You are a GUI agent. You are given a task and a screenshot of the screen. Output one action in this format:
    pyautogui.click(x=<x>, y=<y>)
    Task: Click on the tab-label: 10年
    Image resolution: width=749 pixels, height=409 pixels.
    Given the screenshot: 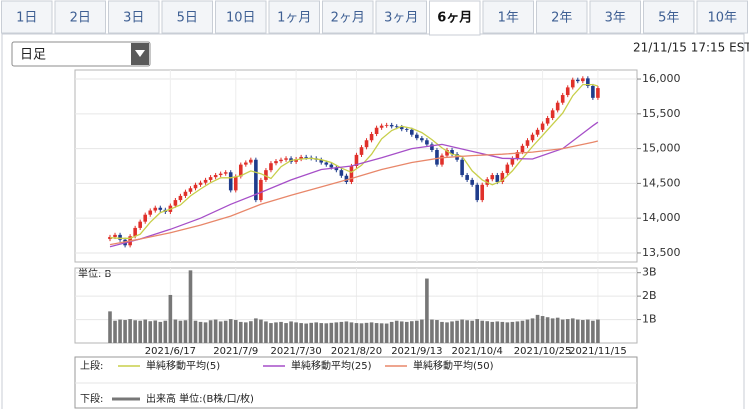 What is the action you would take?
    pyautogui.click(x=722, y=18)
    